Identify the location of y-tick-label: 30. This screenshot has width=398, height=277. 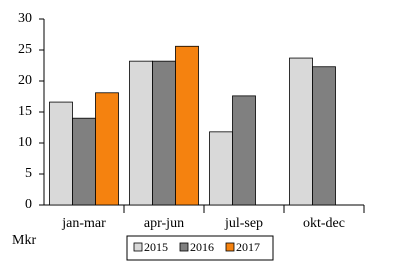
(25, 18).